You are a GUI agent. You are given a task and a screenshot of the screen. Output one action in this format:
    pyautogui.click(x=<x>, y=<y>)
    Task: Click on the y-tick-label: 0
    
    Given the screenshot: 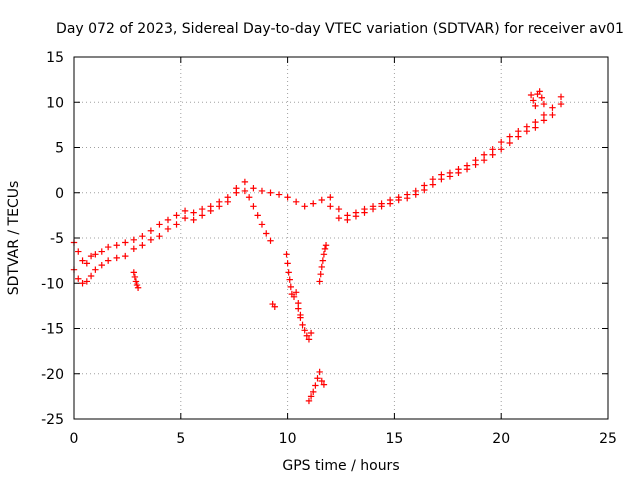 What is the action you would take?
    pyautogui.click(x=59, y=194)
    